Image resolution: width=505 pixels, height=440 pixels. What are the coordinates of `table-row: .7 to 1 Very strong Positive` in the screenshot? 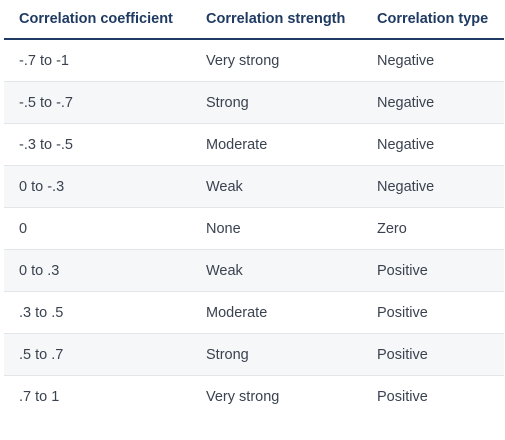 It's located at (254, 397).